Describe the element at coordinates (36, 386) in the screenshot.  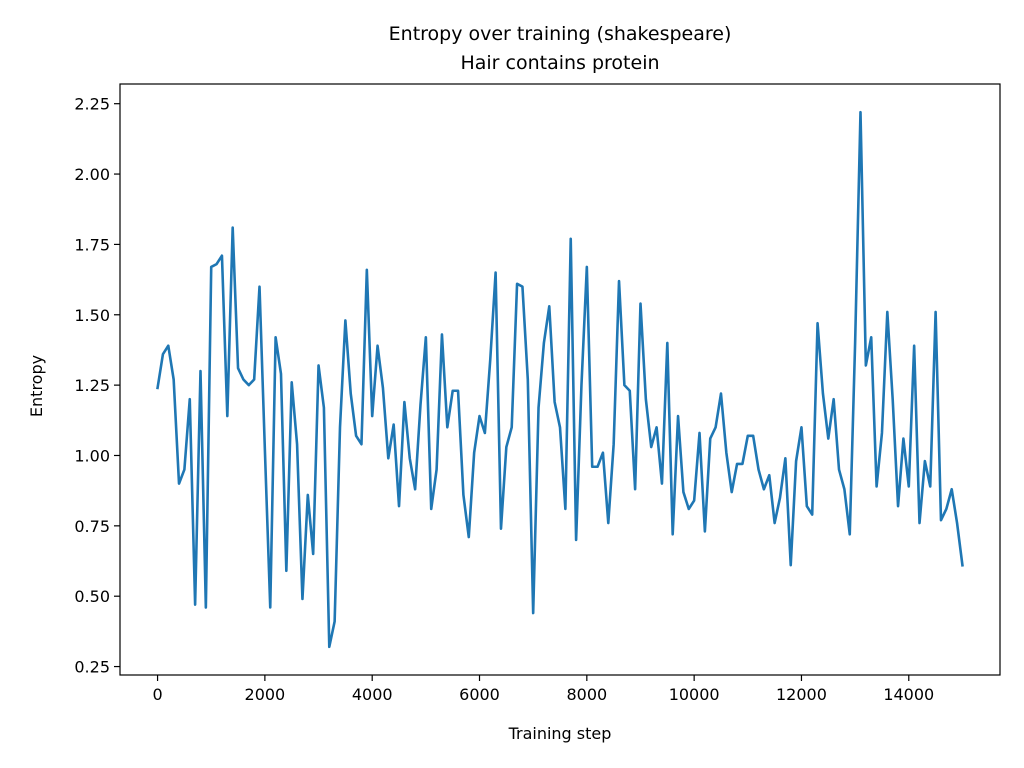
I see `y-axis-label: Entropy` at that location.